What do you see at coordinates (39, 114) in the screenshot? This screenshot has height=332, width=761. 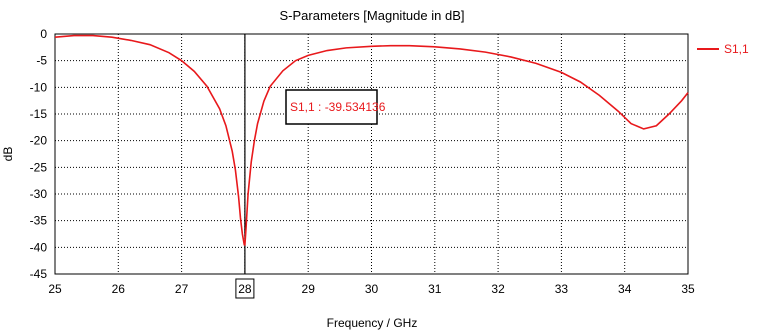 I see `y-tick-label: -15` at bounding box center [39, 114].